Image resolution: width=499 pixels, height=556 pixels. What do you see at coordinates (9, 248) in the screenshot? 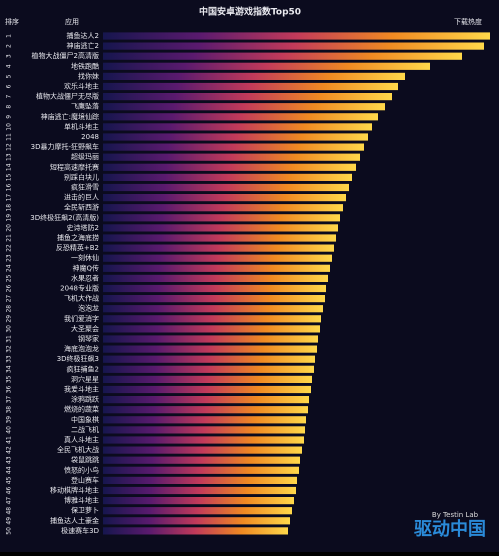
I see `rank: 22` at bounding box center [9, 248].